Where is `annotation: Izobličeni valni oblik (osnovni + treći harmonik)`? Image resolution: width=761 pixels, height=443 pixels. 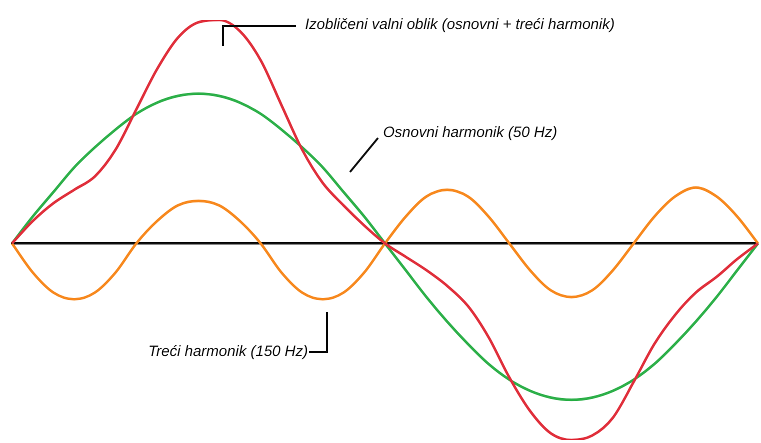
annotation: Izobličeni valni oblik (osnovni + treći harmonik) is located at coordinates (460, 24).